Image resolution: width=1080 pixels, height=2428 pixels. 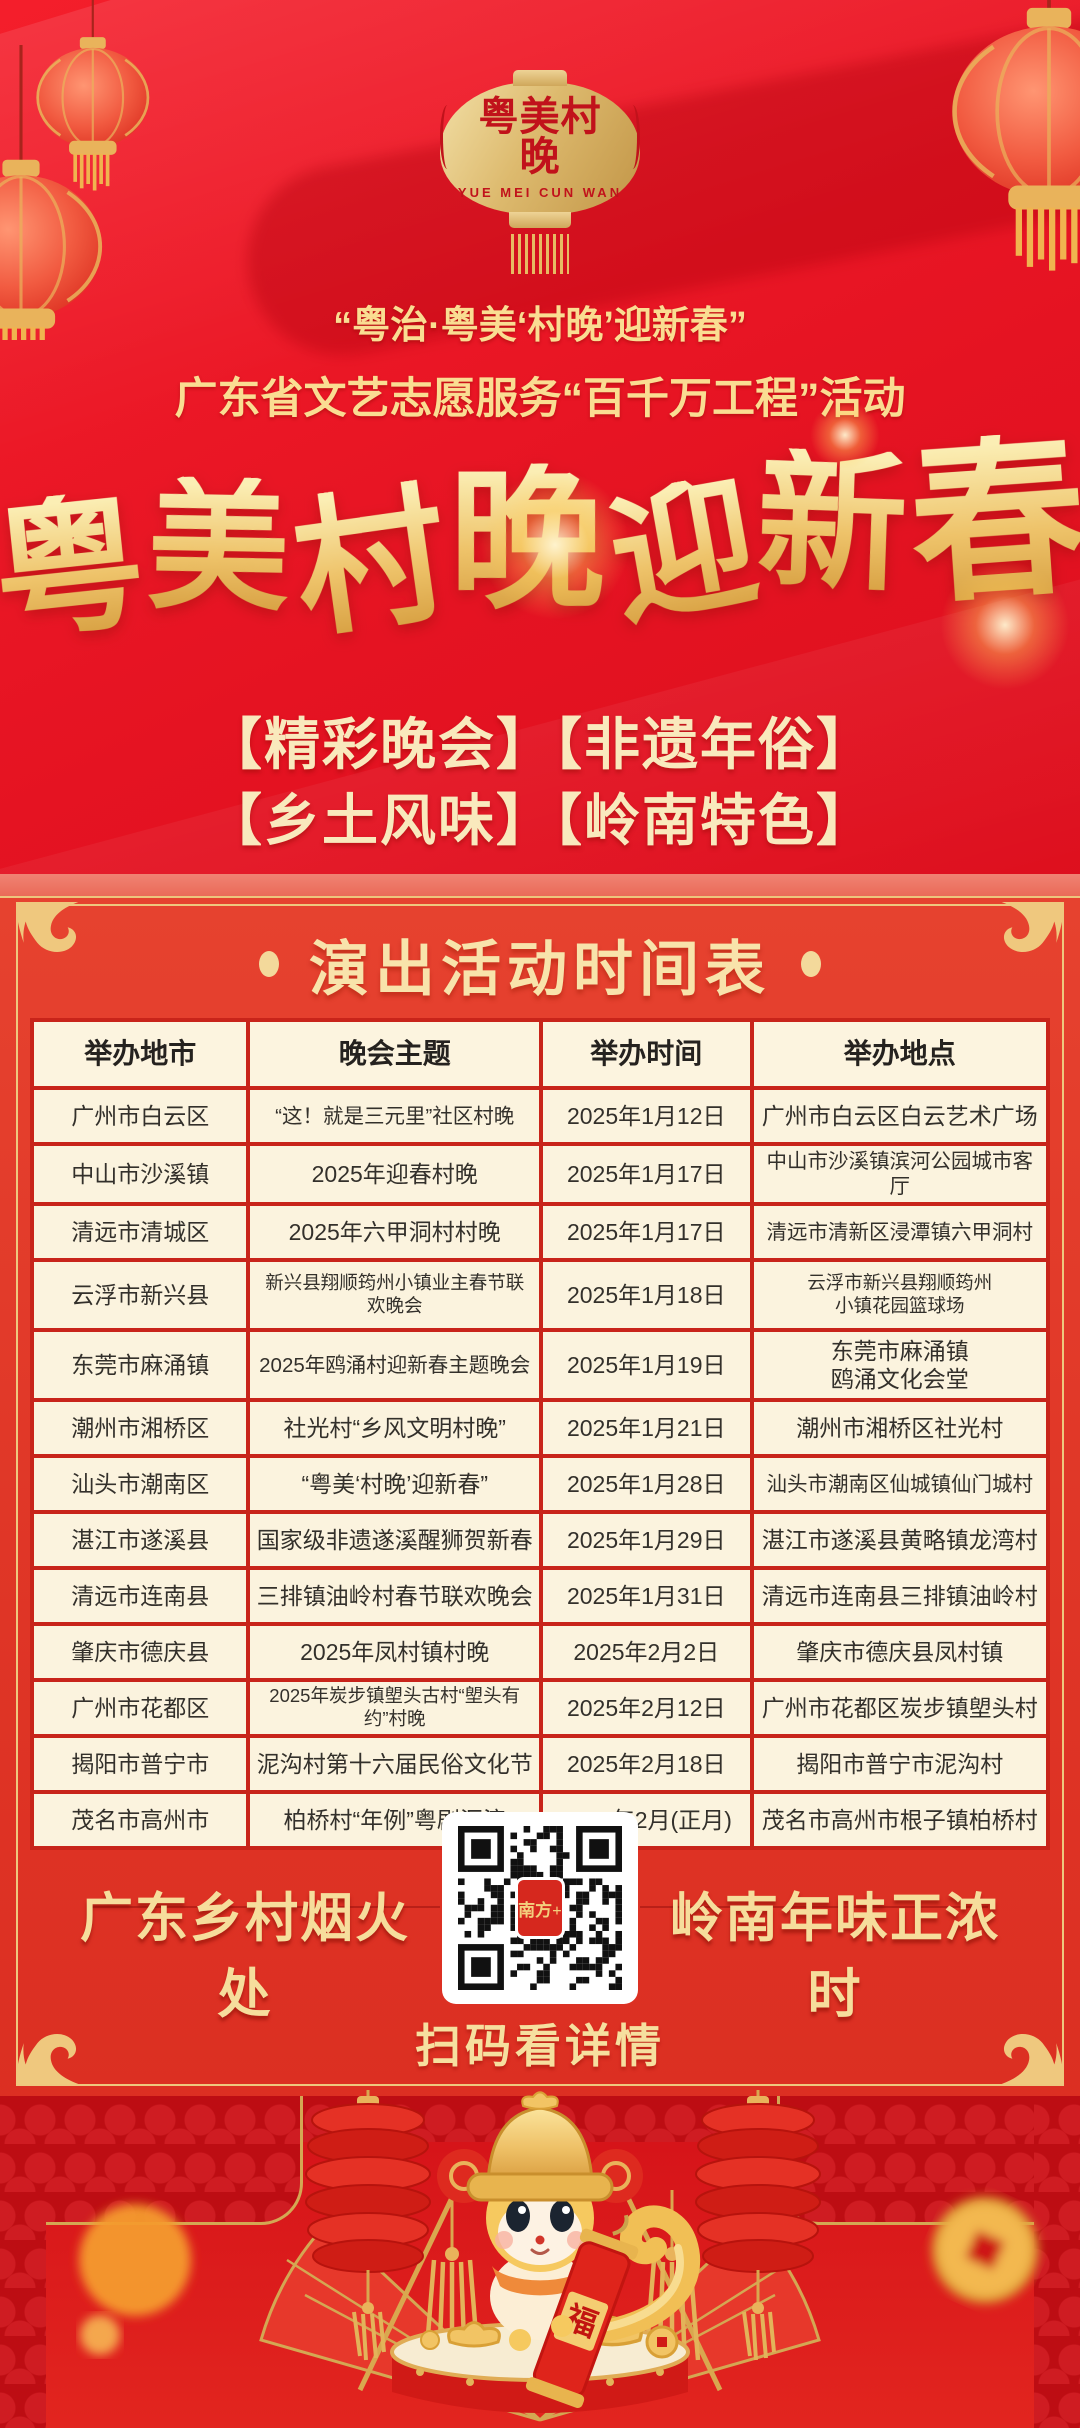 What do you see at coordinates (526, 541) in the screenshot?
I see `main-title-char: 晚` at bounding box center [526, 541].